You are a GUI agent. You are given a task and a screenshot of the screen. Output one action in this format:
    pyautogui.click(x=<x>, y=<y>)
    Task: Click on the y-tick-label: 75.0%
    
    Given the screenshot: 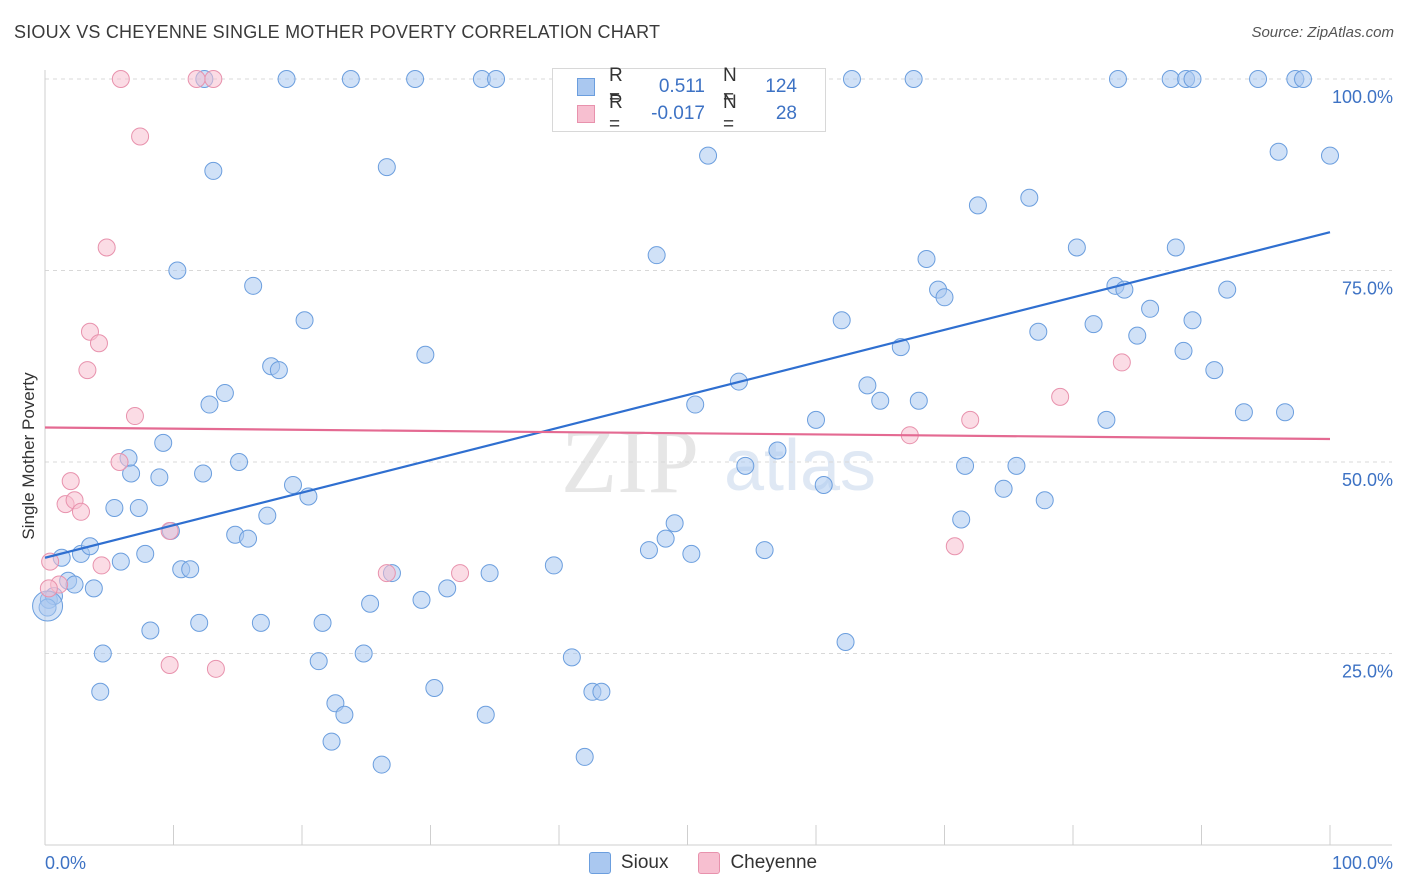 What is the action you would take?
    pyautogui.click(x=1367, y=289)
    